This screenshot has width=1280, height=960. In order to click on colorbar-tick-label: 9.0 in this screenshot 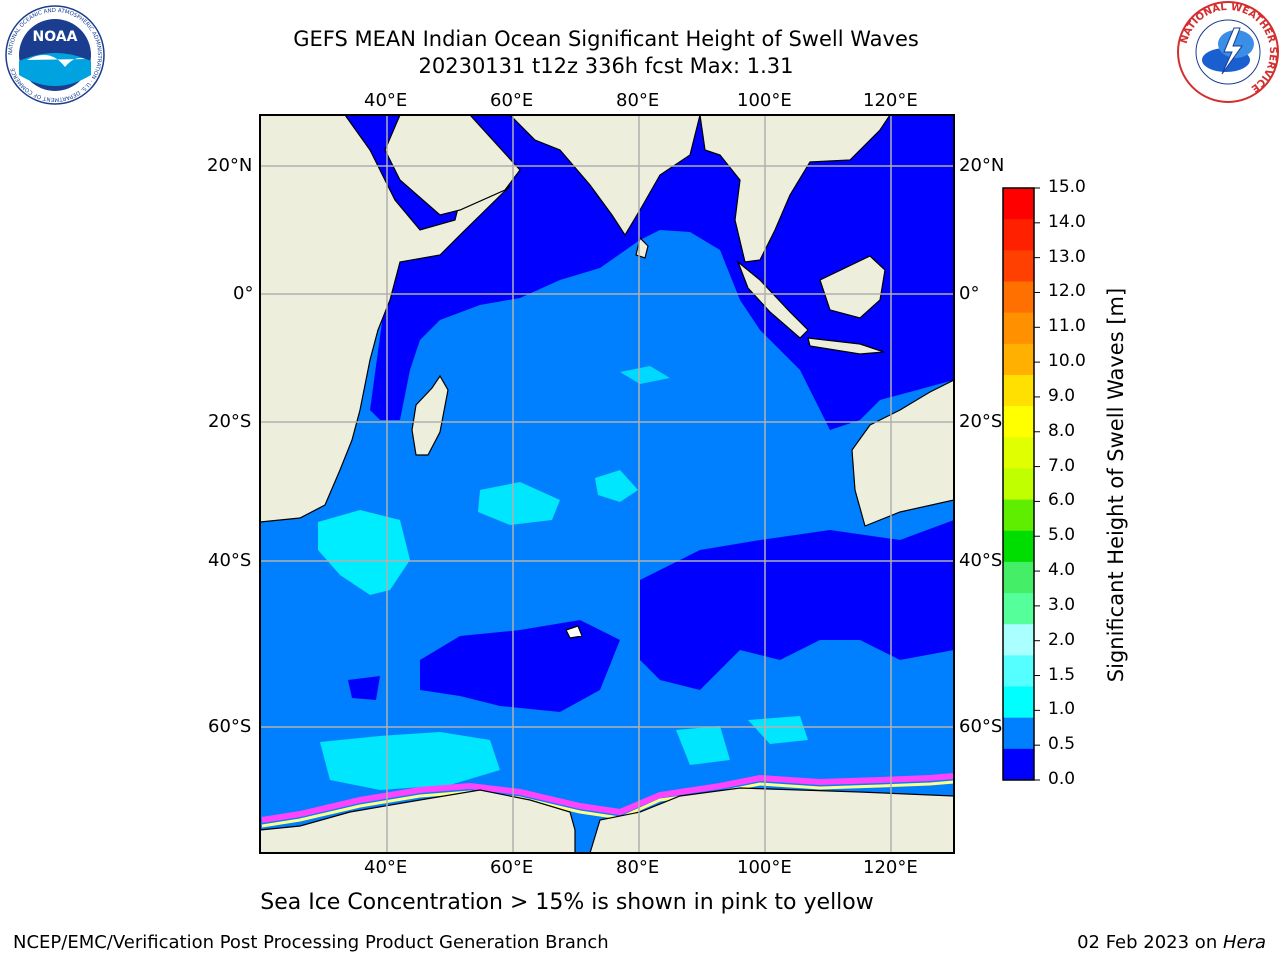, I will do `click(1062, 395)`.